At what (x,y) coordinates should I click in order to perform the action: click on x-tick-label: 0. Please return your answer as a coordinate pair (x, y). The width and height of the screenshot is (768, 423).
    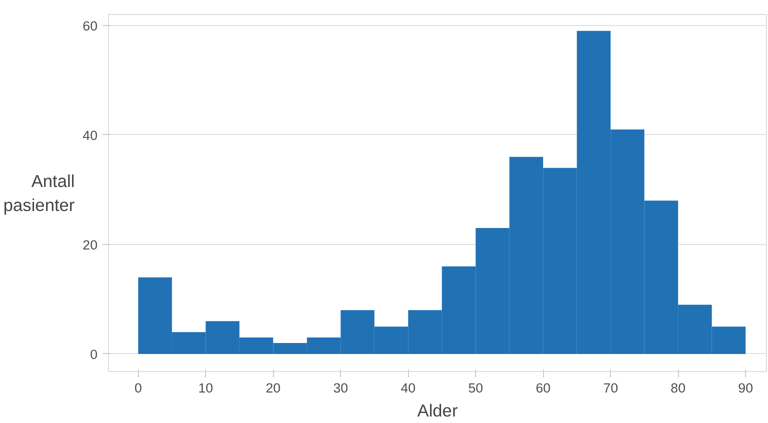
    Looking at the image, I should click on (138, 388).